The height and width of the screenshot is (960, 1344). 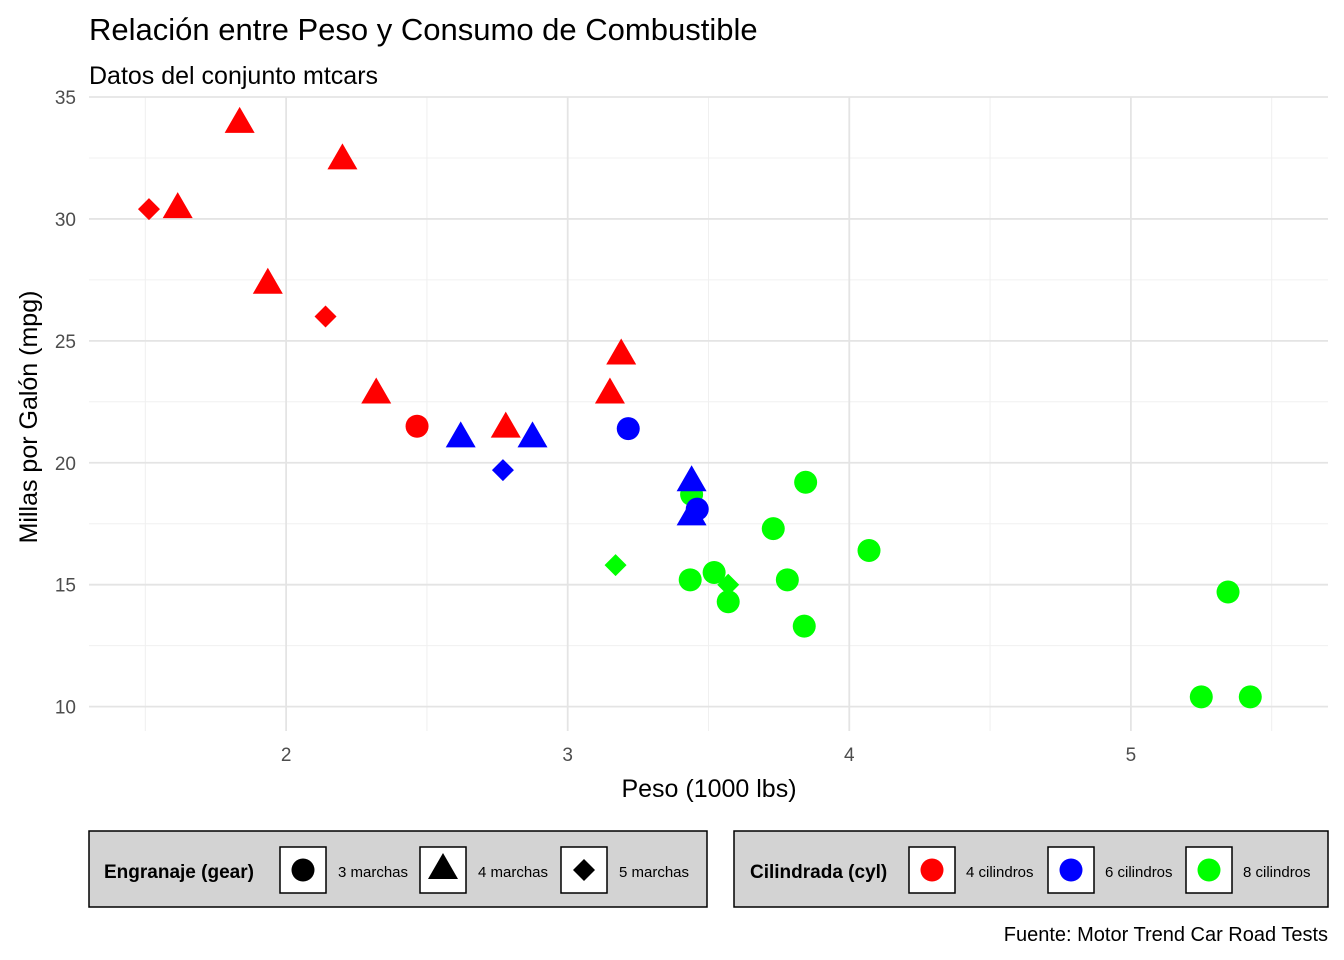 What do you see at coordinates (1000, 872) in the screenshot?
I see `legend-label-cyl-4: 4 cilindros` at bounding box center [1000, 872].